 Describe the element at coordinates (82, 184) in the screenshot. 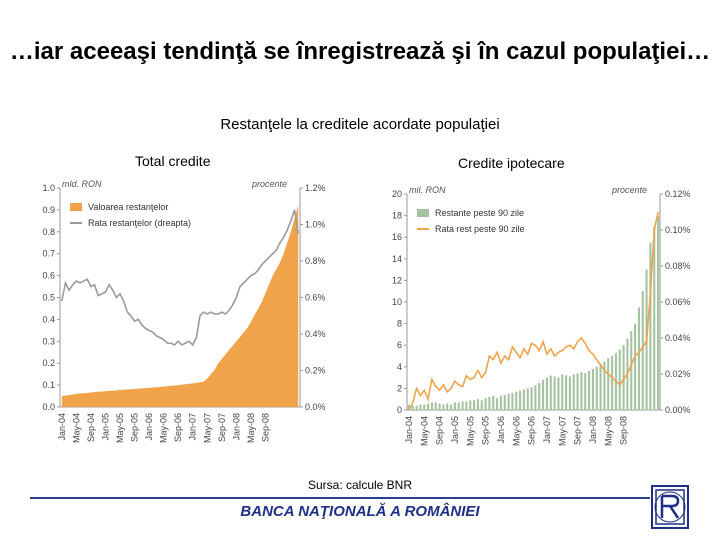

I see `y-axis-unit: mld. RON` at that location.